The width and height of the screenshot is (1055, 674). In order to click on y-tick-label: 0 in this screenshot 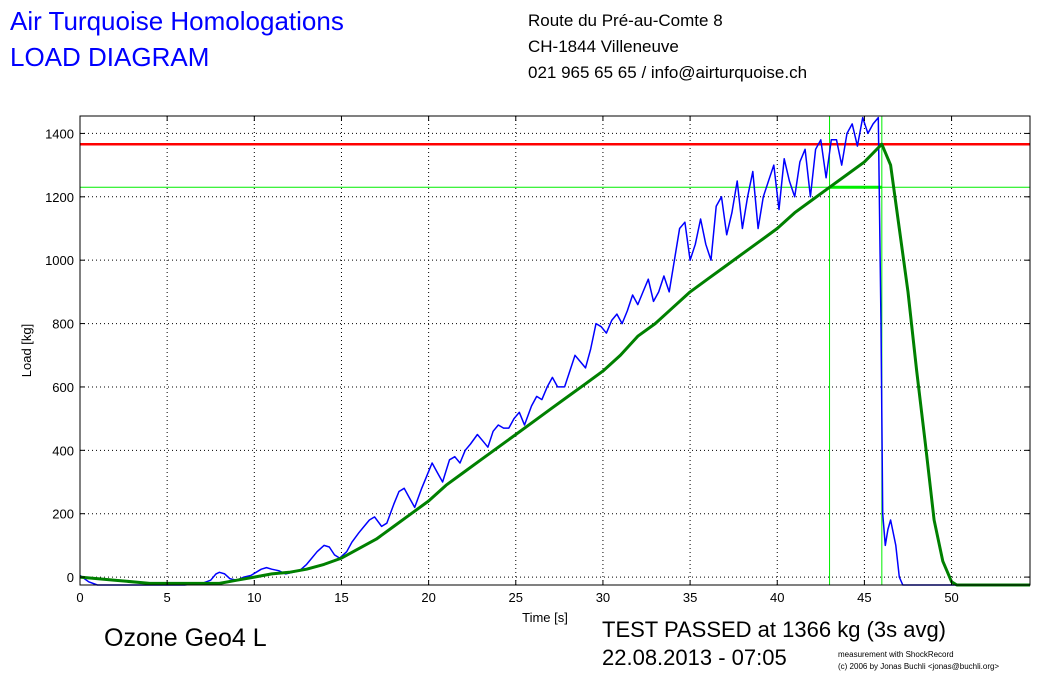, I will do `click(70, 577)`.